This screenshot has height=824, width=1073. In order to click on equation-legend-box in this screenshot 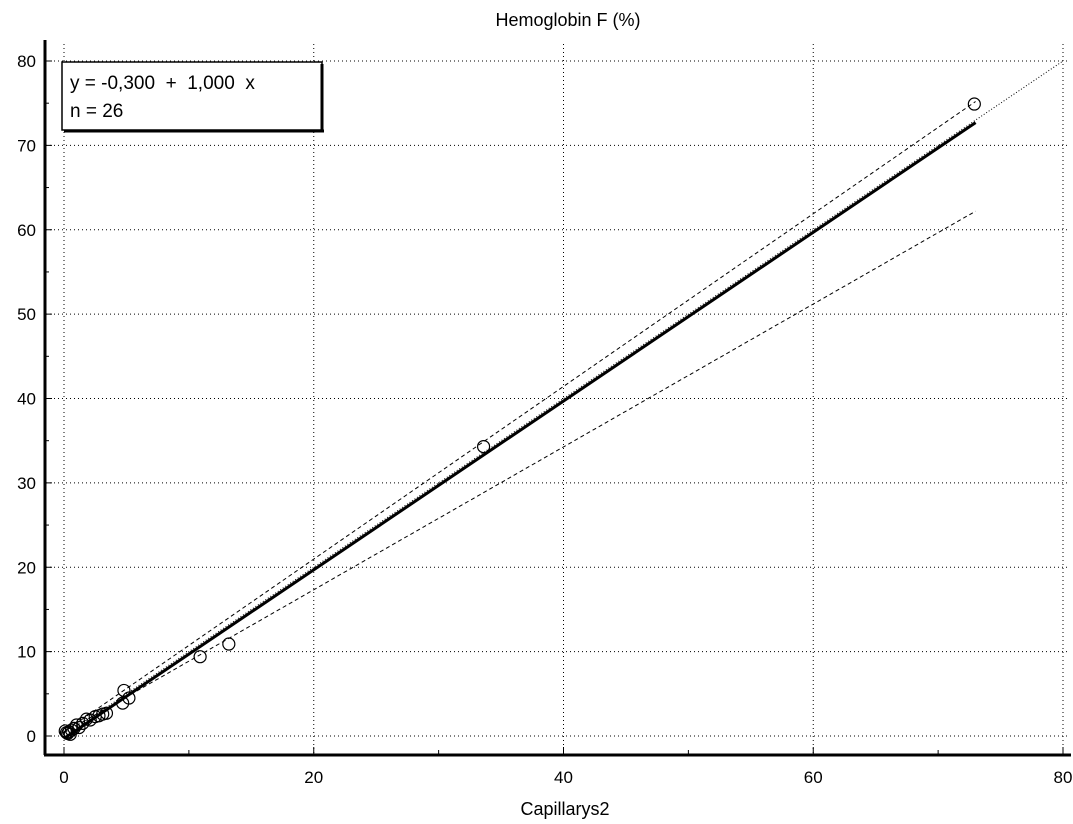, I will do `click(192, 96)`.